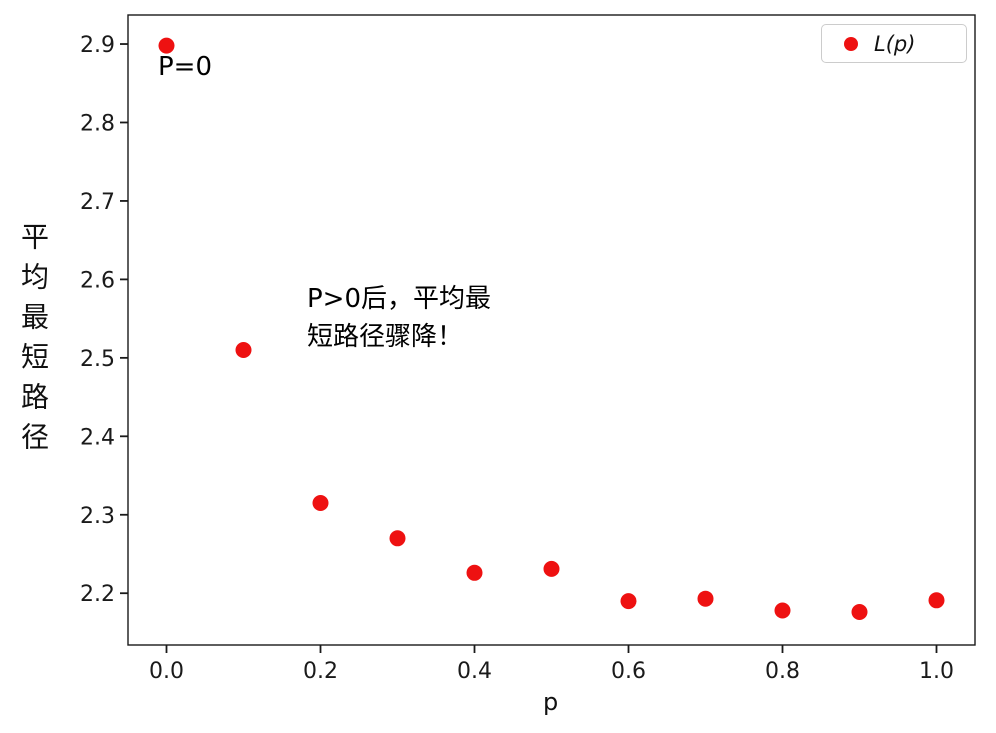  What do you see at coordinates (97, 45) in the screenshot?
I see `y-tick-label: 2.9` at bounding box center [97, 45].